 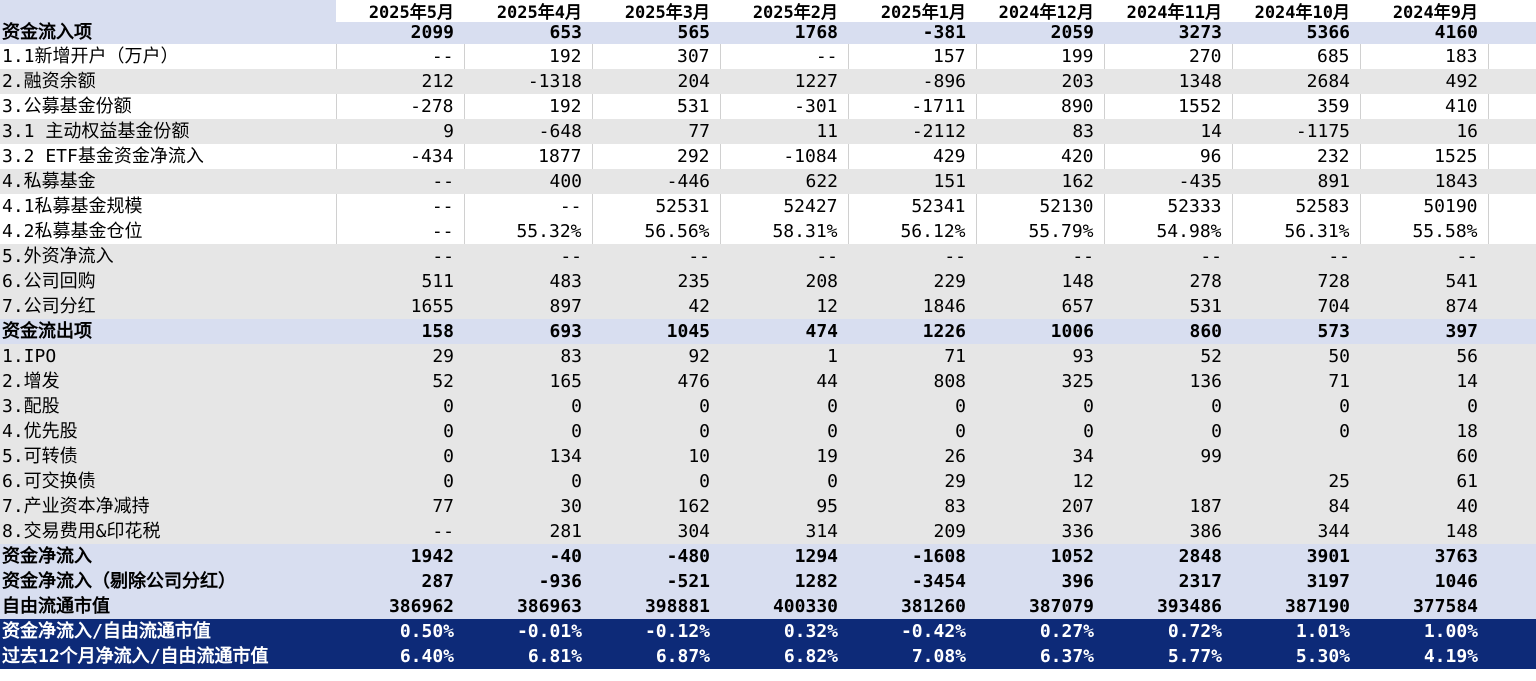 I want to click on table-cell: 16, so click(x=1424, y=131).